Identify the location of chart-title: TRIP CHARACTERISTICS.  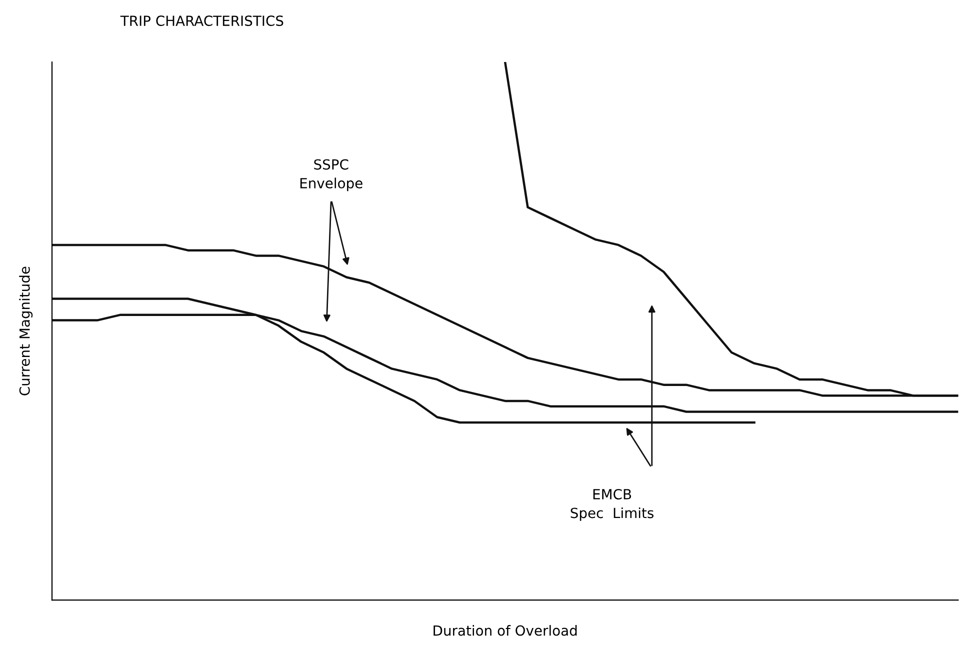
(202, 21).